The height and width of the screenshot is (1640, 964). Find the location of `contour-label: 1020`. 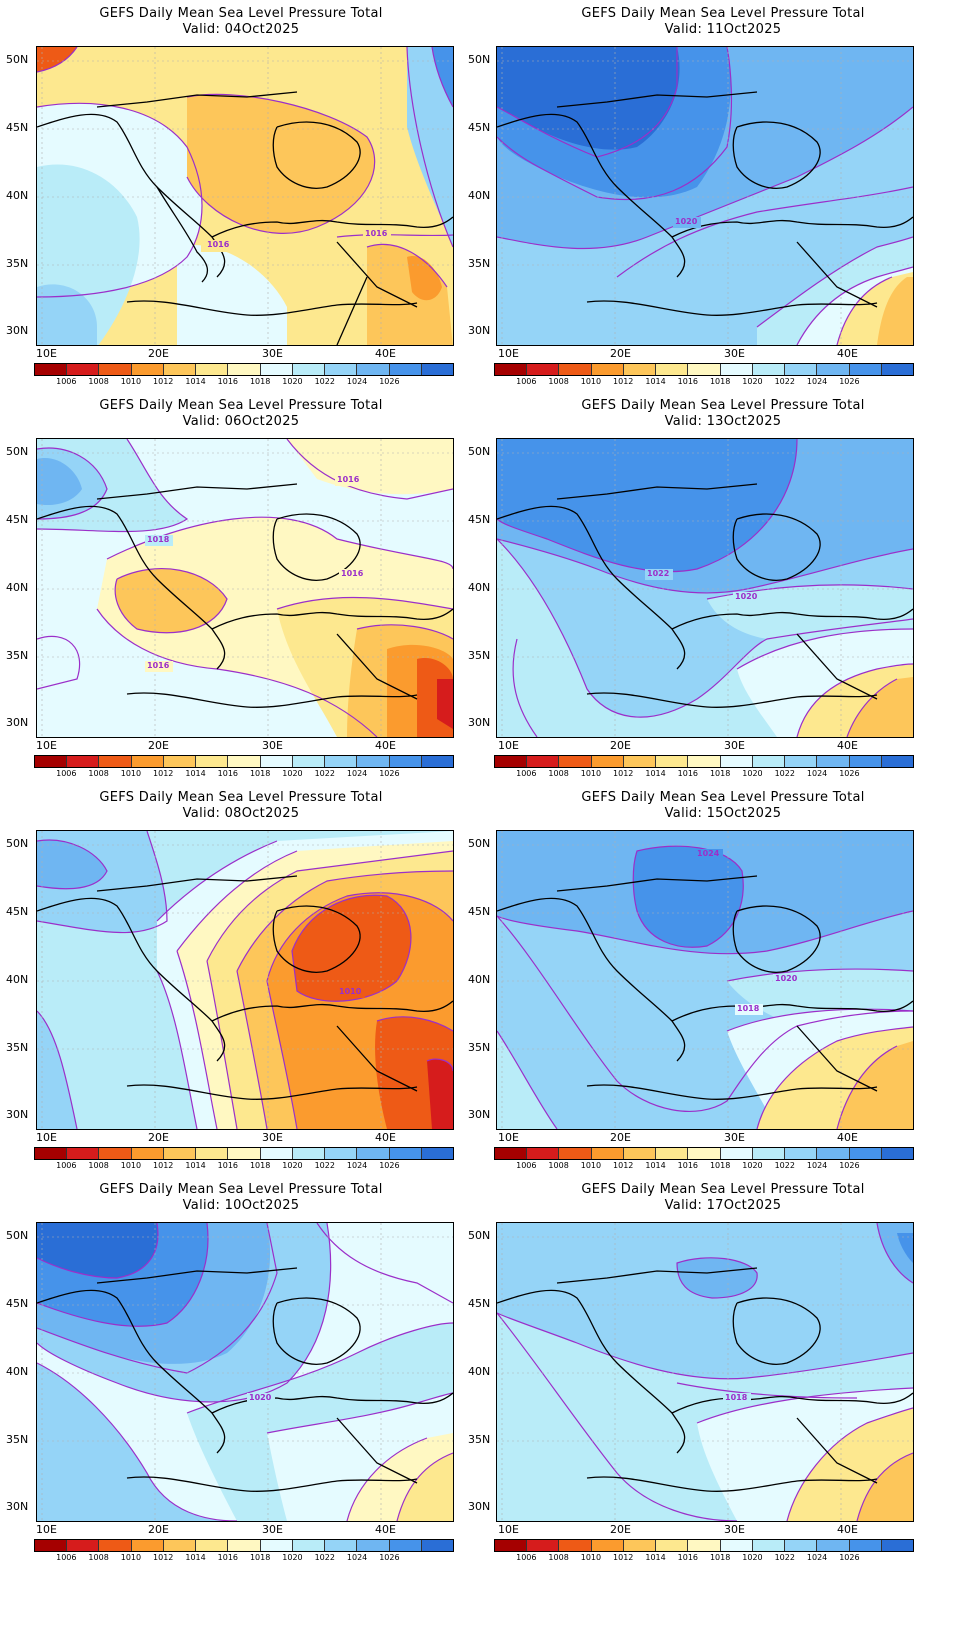

contour-label: 1020 is located at coordinates (746, 596).